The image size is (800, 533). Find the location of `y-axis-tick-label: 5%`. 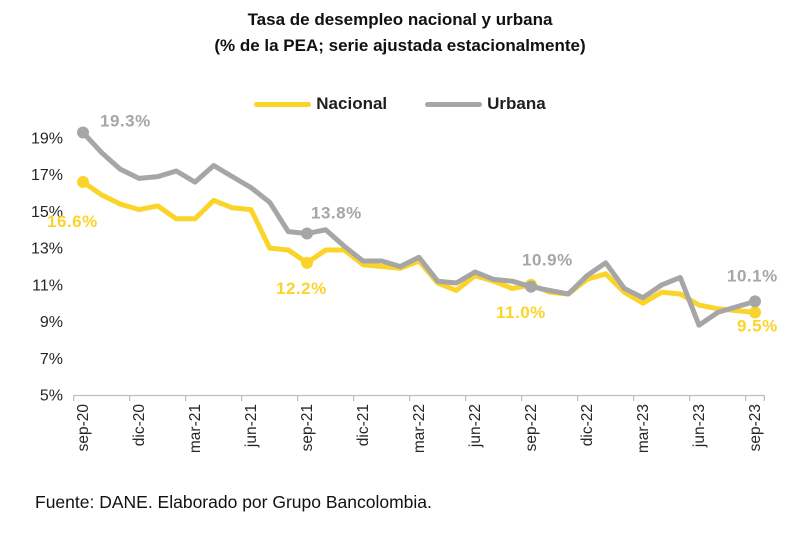

y-axis-tick-label: 5% is located at coordinates (51, 396).